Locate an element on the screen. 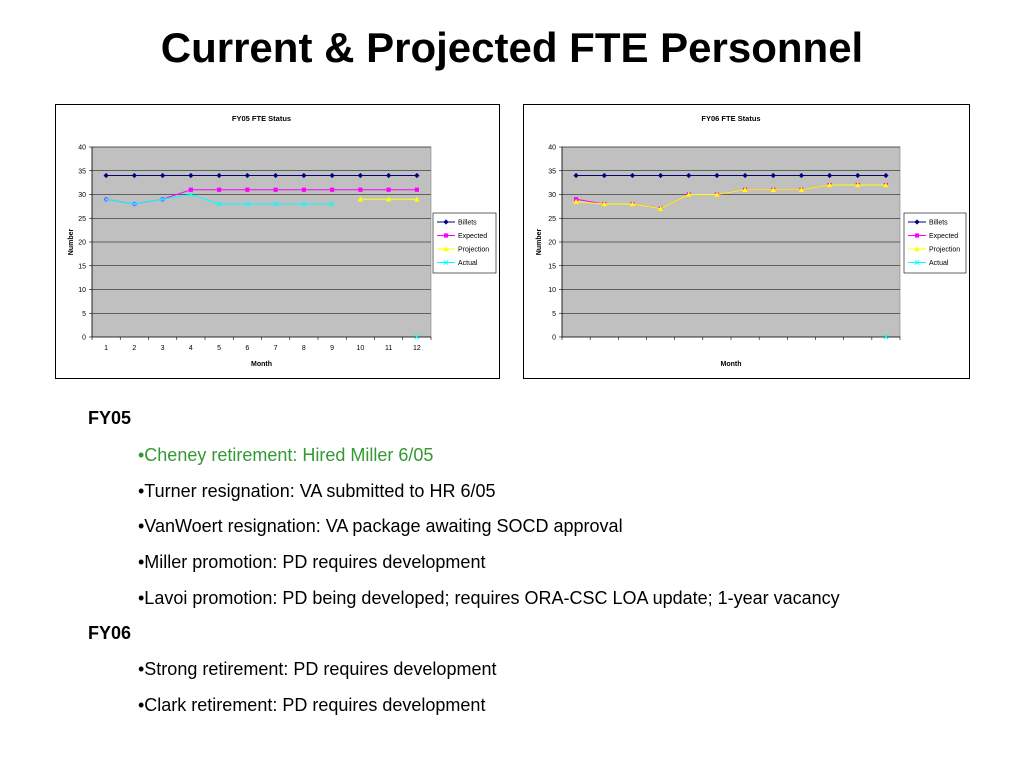 The width and height of the screenshot is (1024, 768). fy05-y-tick-label: 5 is located at coordinates (84, 314).